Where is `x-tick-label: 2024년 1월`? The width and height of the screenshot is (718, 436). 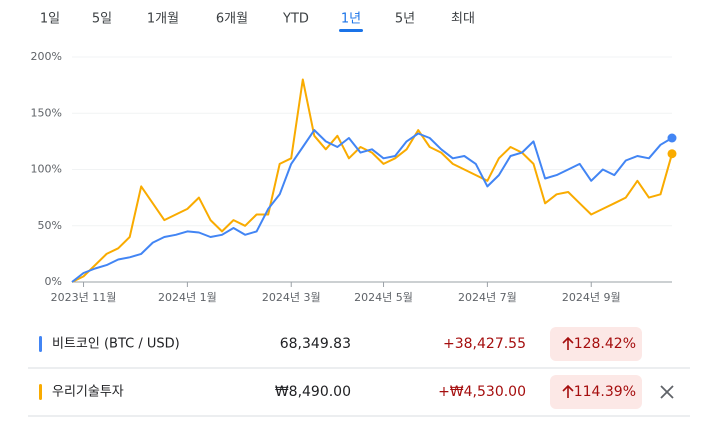
x-tick-label: 2024년 1월 is located at coordinates (187, 297).